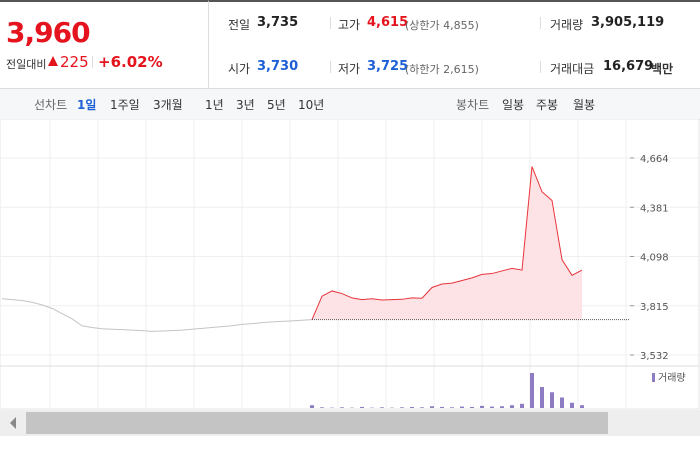 Image resolution: width=700 pixels, height=450 pixels. Describe the element at coordinates (653, 377) in the screenshot. I see `legend-swatch` at that location.